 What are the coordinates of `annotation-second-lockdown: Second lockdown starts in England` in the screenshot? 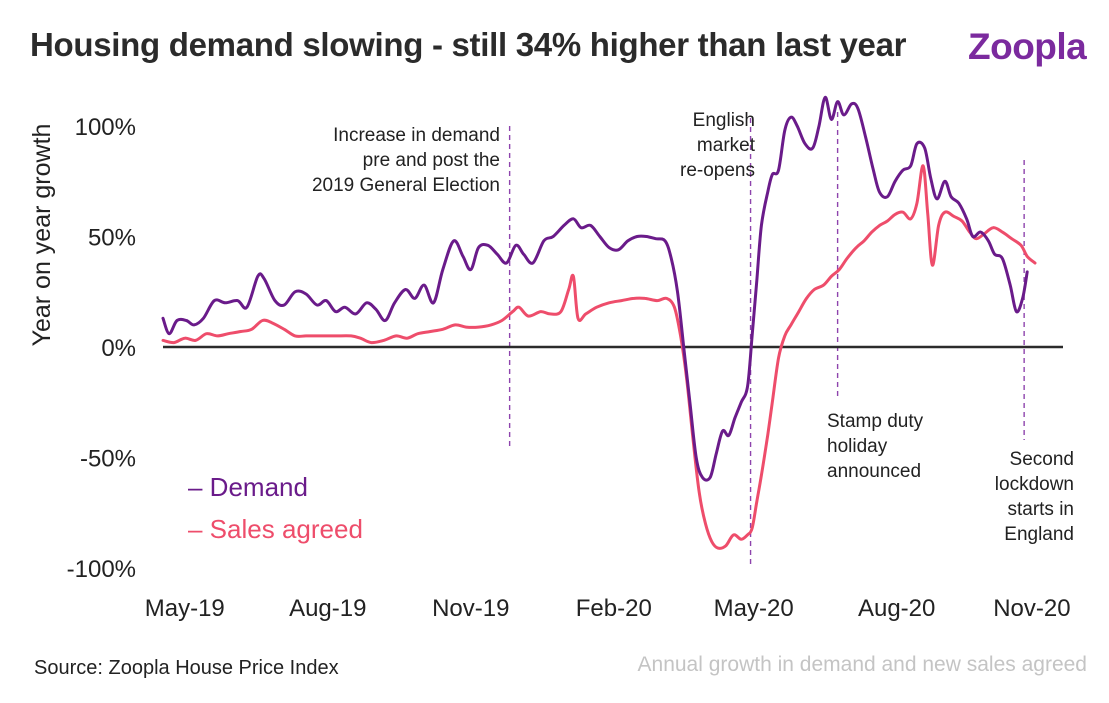 It's located at (1034, 497).